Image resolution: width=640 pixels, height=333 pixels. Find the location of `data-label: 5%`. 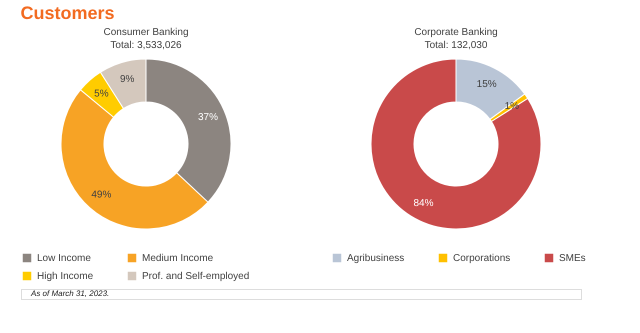

data-label: 5% is located at coordinates (101, 94).